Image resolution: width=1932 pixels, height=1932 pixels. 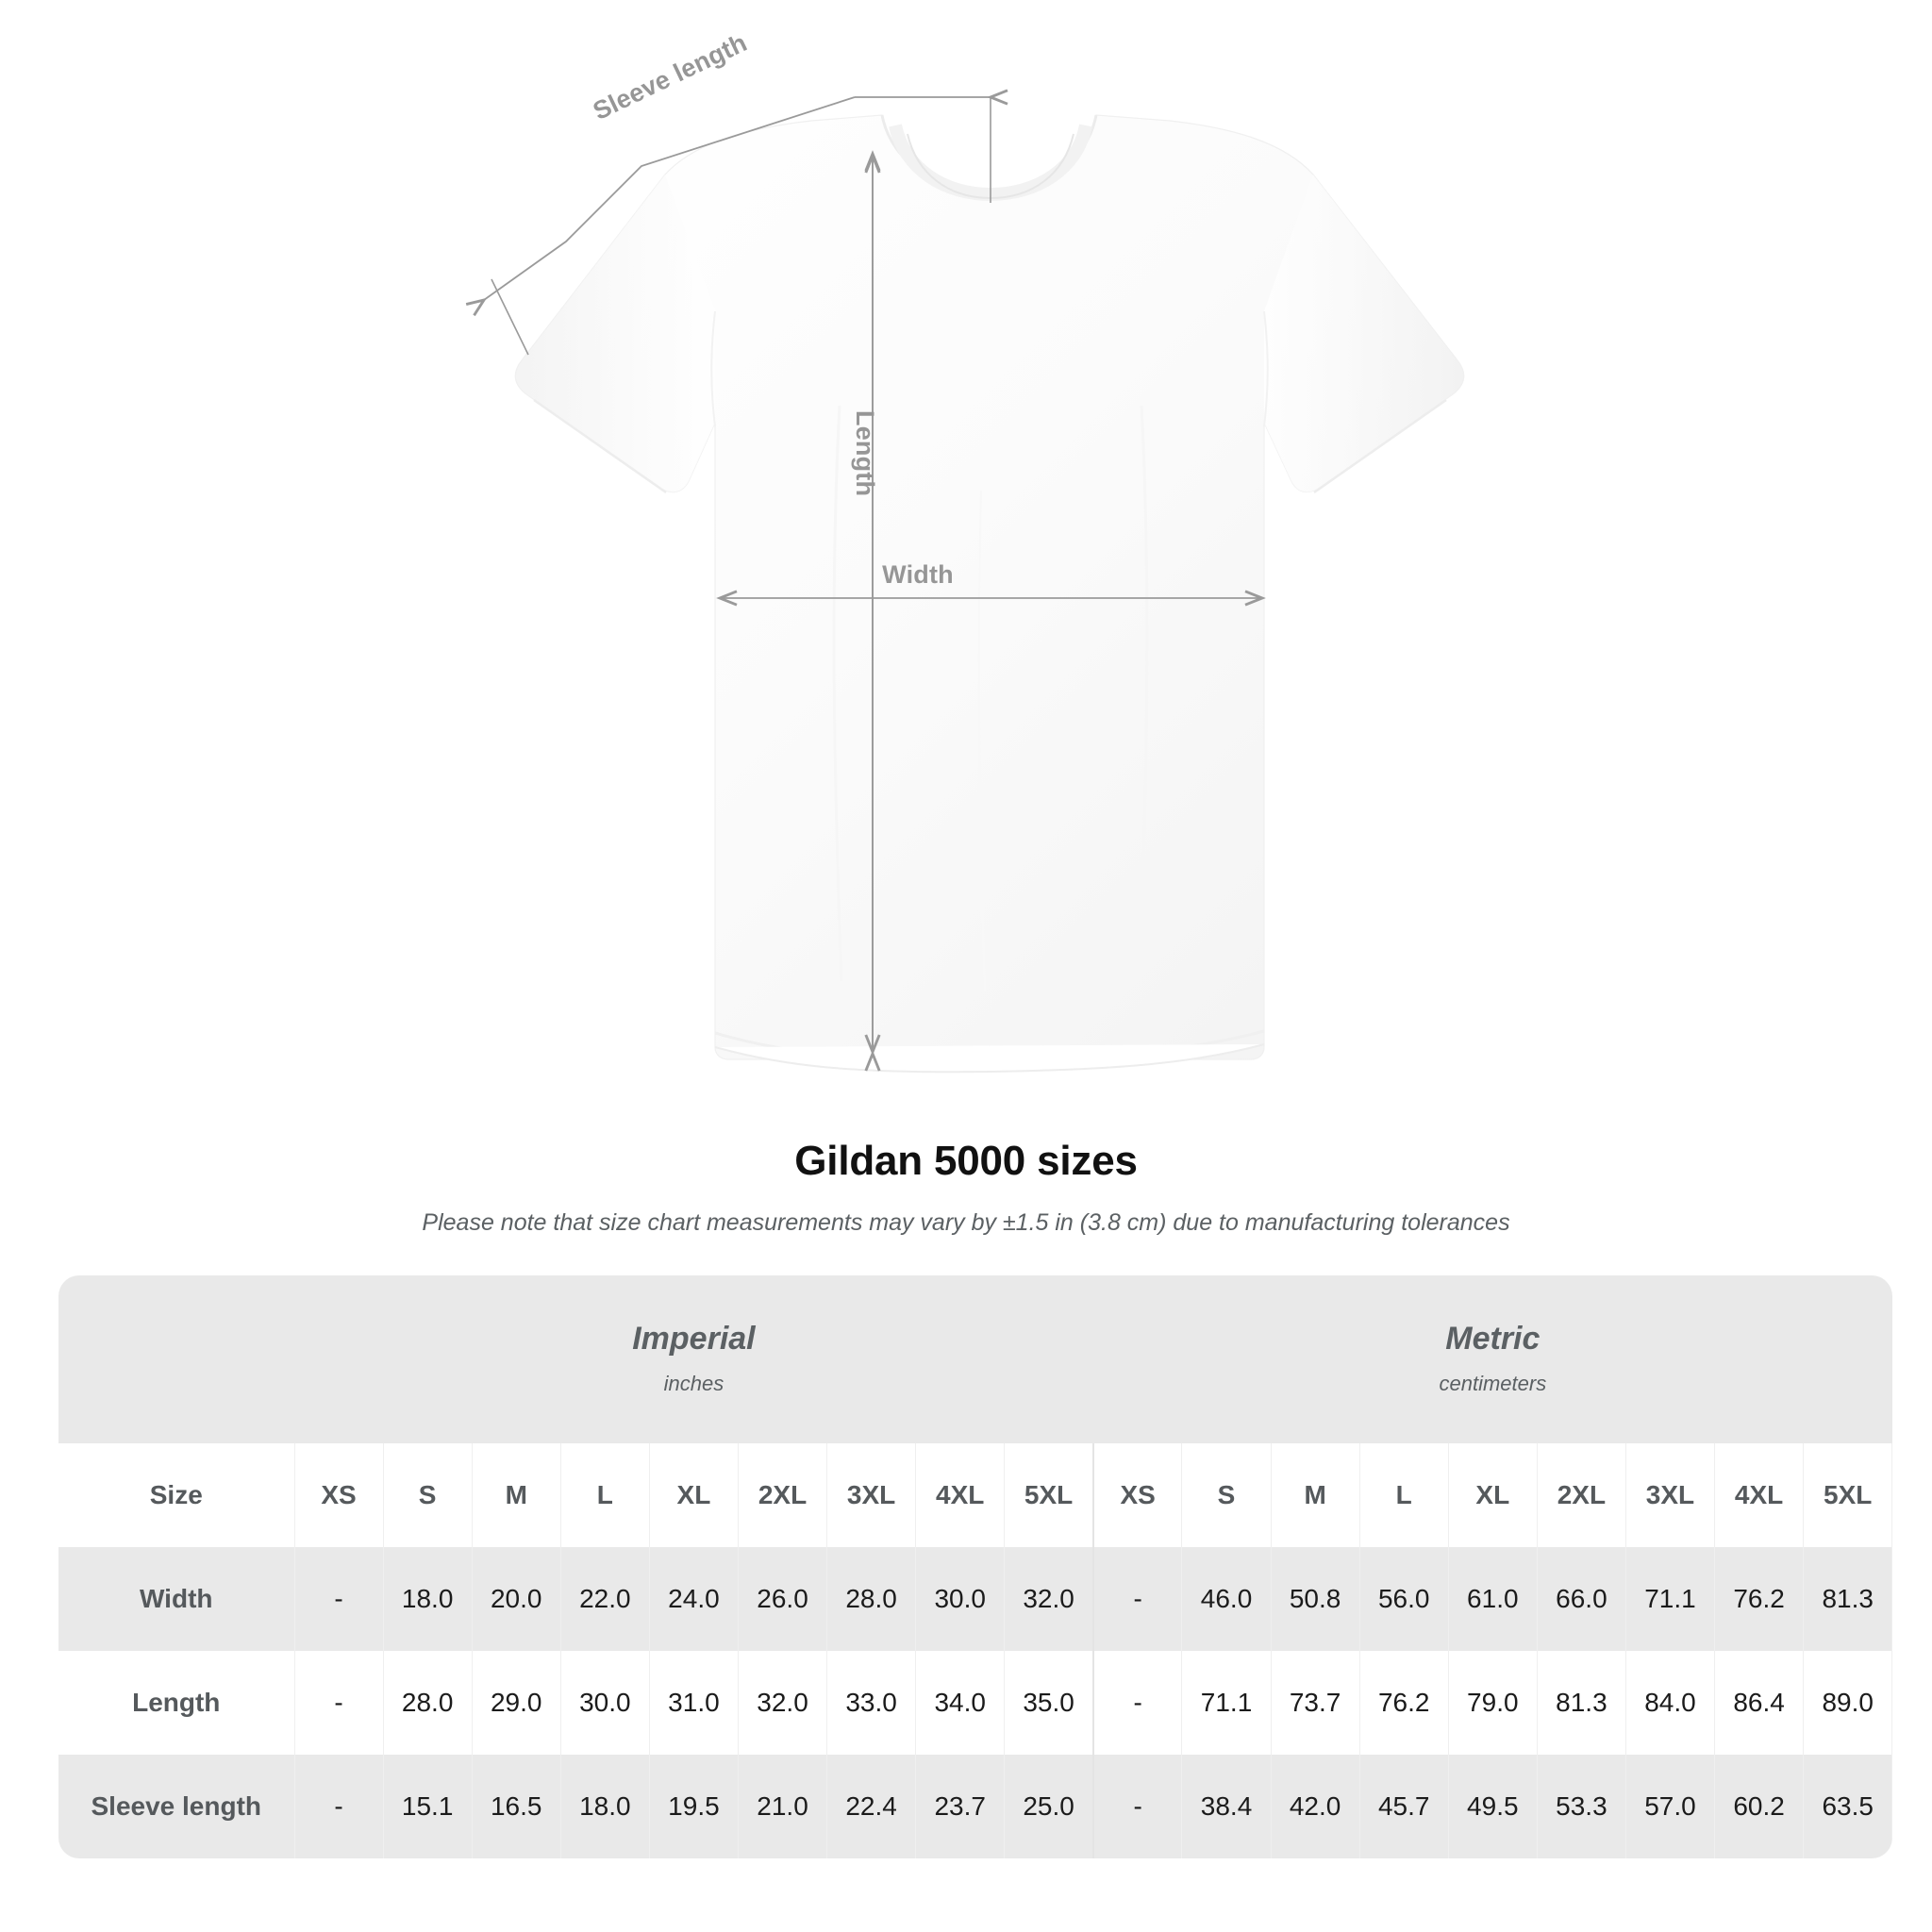 What do you see at coordinates (783, 1807) in the screenshot?
I see `measurement-cell: 21.0` at bounding box center [783, 1807].